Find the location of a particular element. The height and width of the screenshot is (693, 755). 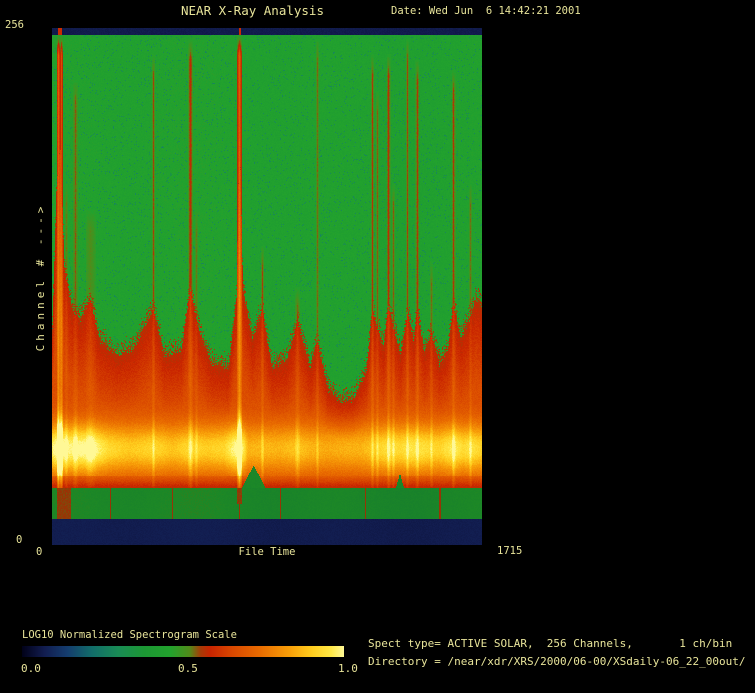

y-axis-label: Channel # ---> is located at coordinates (40, 277).